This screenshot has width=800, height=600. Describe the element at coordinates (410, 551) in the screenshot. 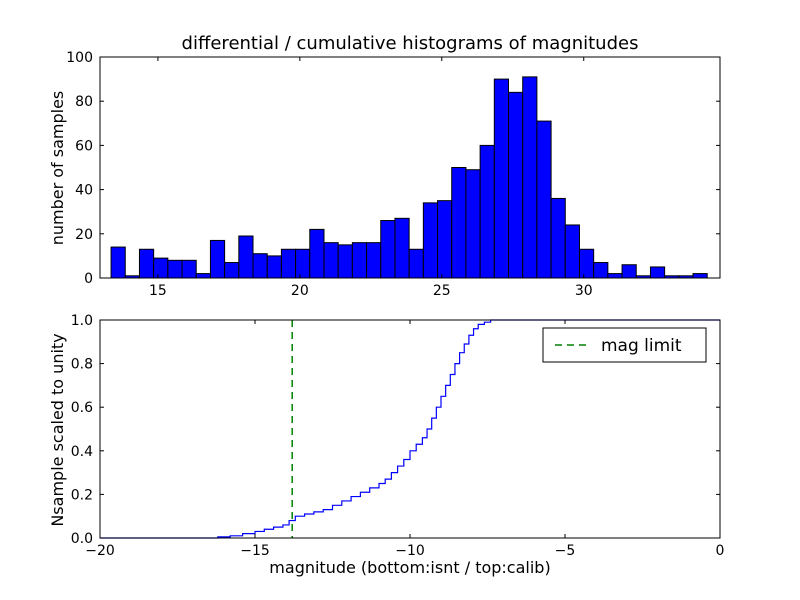

I see `x-tick-label: −10` at that location.